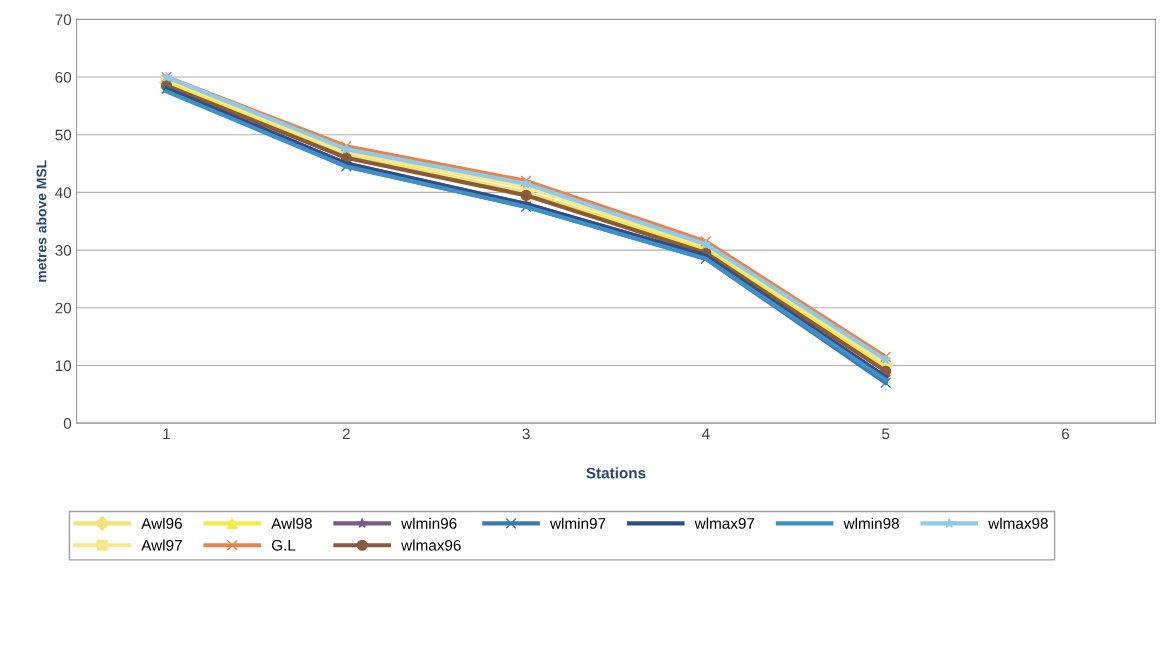 The height and width of the screenshot is (646, 1160). What do you see at coordinates (429, 523) in the screenshot?
I see `legend-label: wlmin96` at bounding box center [429, 523].